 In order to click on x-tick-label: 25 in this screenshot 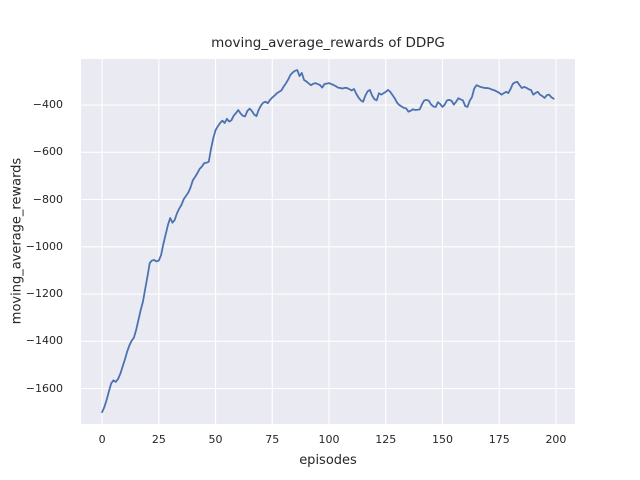, I will do `click(158, 439)`.